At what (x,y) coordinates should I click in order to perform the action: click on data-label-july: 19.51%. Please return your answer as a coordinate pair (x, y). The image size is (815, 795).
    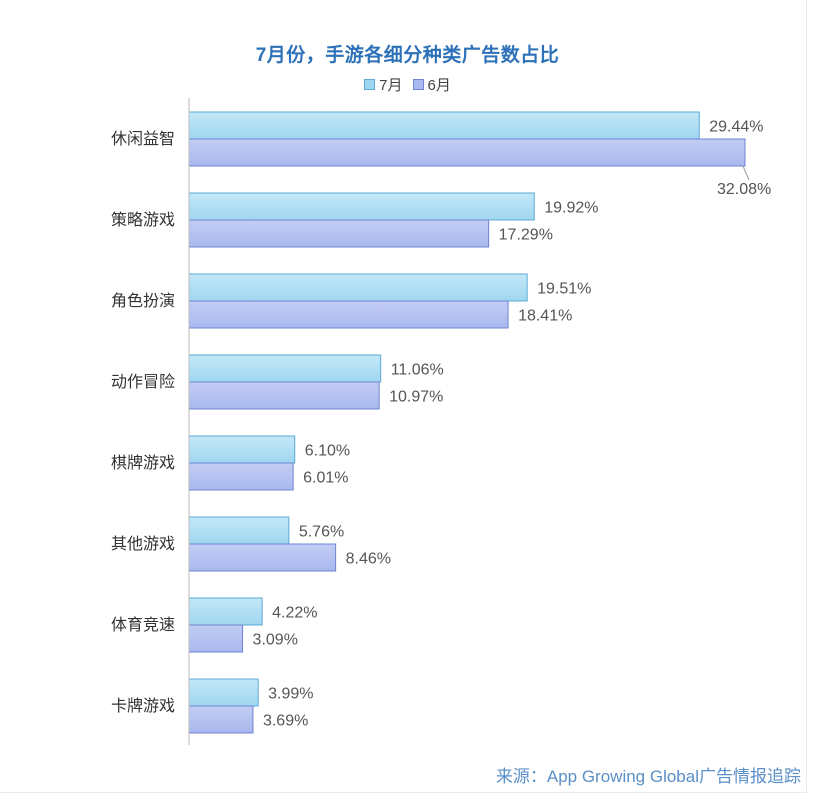
    Looking at the image, I should click on (564, 289).